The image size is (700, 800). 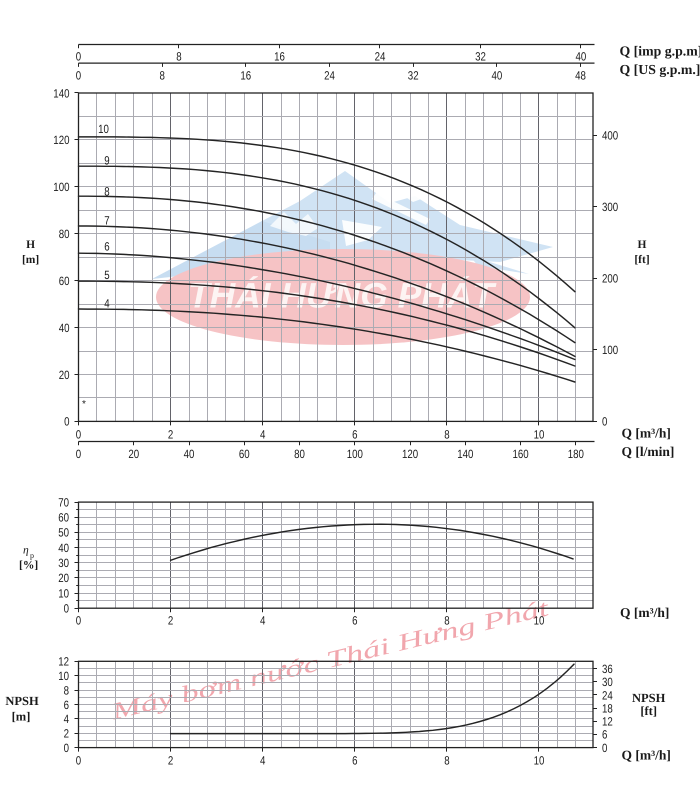 What do you see at coordinates (107, 220) in the screenshot?
I see `svg-text: 7` at bounding box center [107, 220].